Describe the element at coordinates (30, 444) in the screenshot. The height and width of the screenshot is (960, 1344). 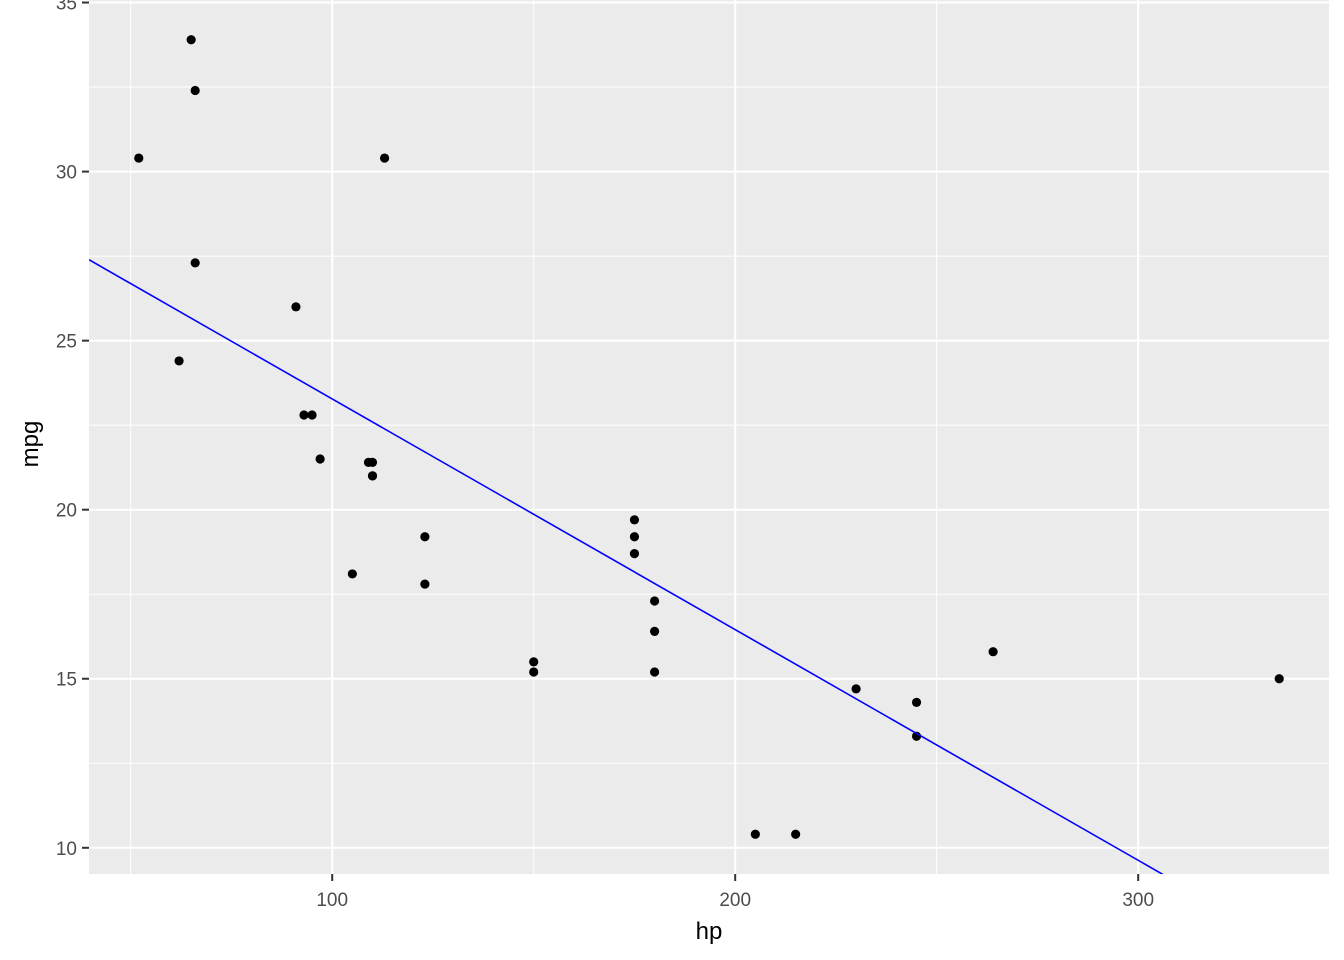
I see `y-axis-title: mpg` at that location.